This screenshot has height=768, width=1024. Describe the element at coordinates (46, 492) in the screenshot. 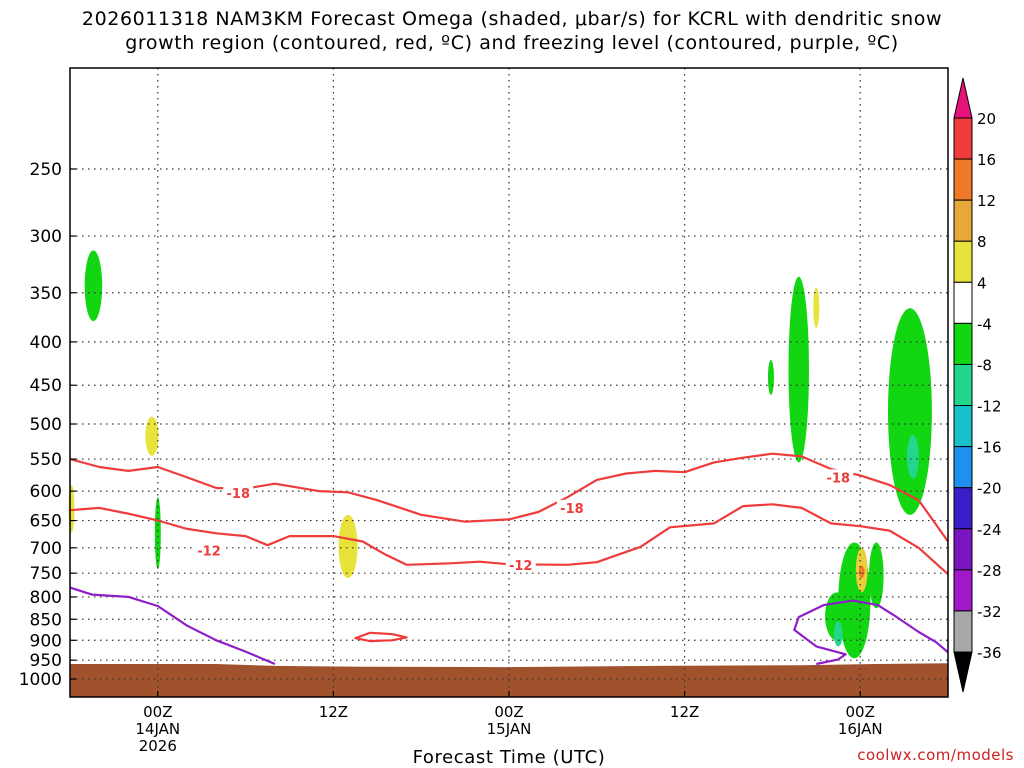

I see `y-tick-label: 600` at that location.